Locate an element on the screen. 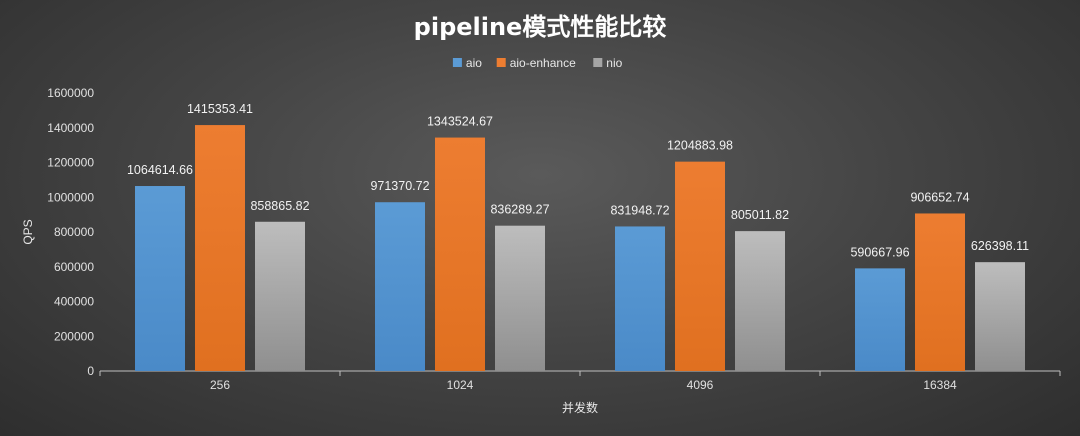 The width and height of the screenshot is (1080, 436). data-label: 805011.82 is located at coordinates (760, 215).